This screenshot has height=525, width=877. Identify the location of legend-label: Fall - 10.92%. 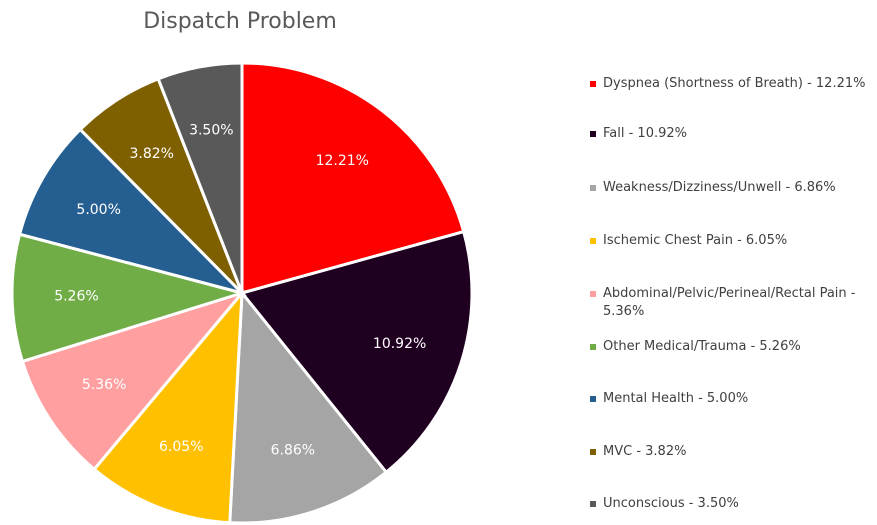
(645, 133).